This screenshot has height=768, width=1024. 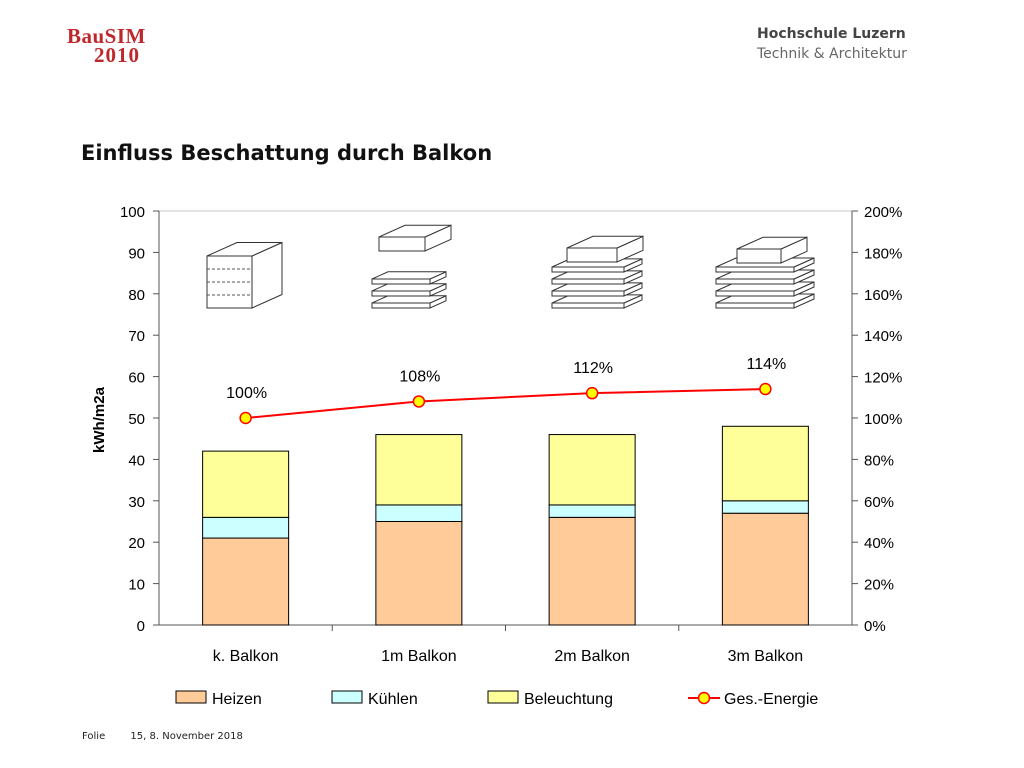 I want to click on legend-beleuchtung-label: Beleuchtung, so click(x=568, y=699).